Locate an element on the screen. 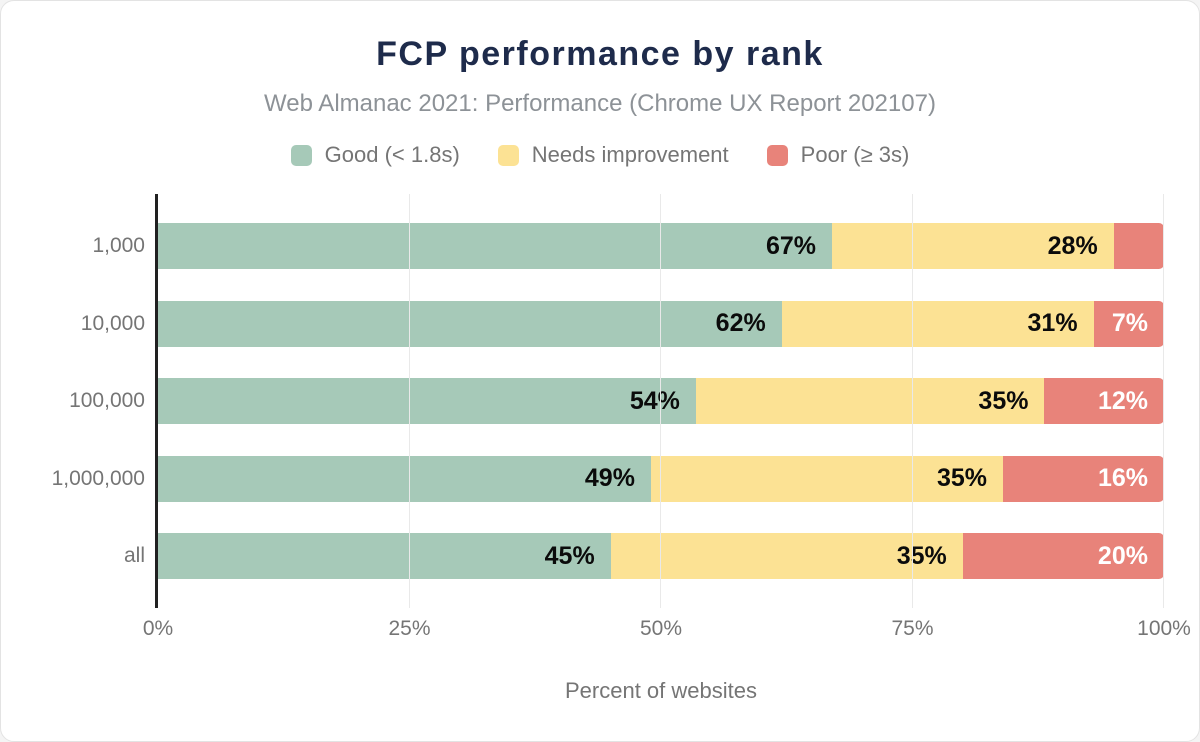  bar-row: 10,000 62% 31% 7% is located at coordinates (622, 323).